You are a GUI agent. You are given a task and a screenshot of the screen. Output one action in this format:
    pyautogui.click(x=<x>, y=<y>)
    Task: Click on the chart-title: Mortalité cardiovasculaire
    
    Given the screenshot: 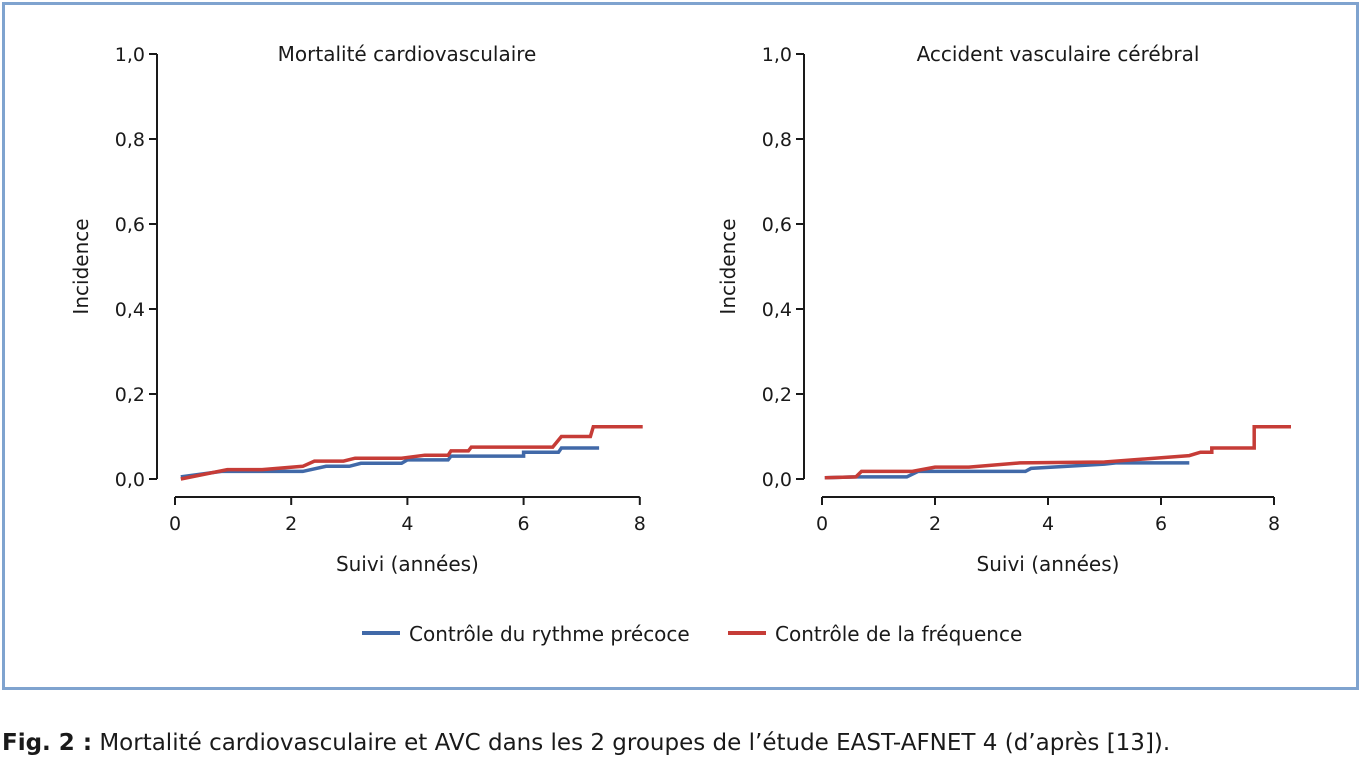 What is the action you would take?
    pyautogui.click(x=407, y=54)
    